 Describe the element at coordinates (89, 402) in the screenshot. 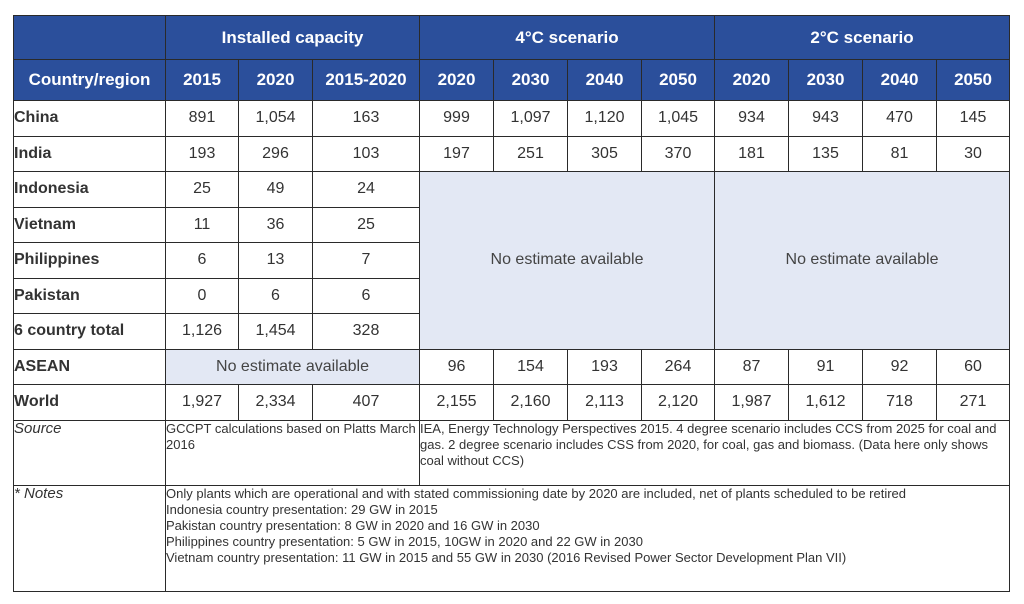

I see `country-cell: World` at that location.